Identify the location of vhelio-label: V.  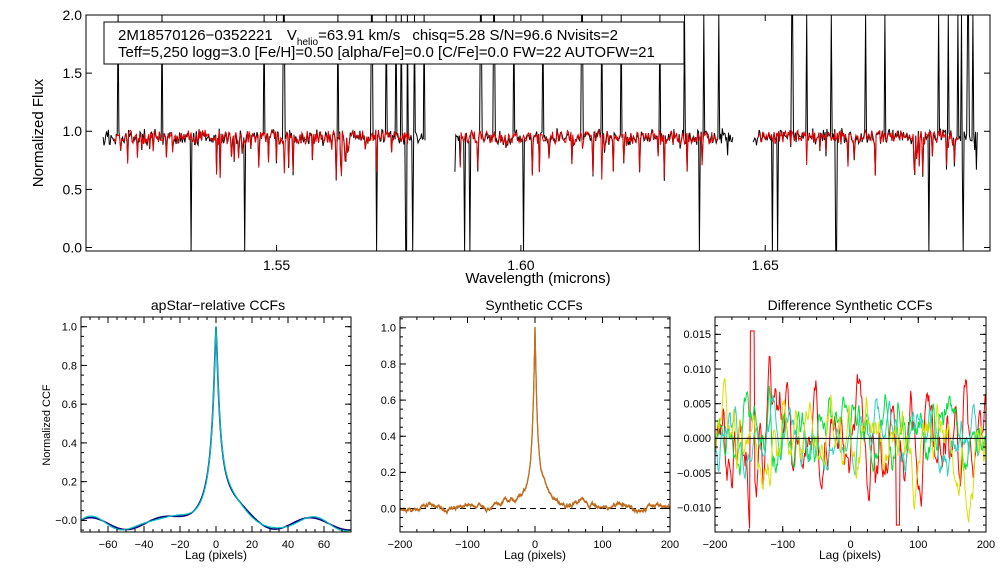
(292, 35).